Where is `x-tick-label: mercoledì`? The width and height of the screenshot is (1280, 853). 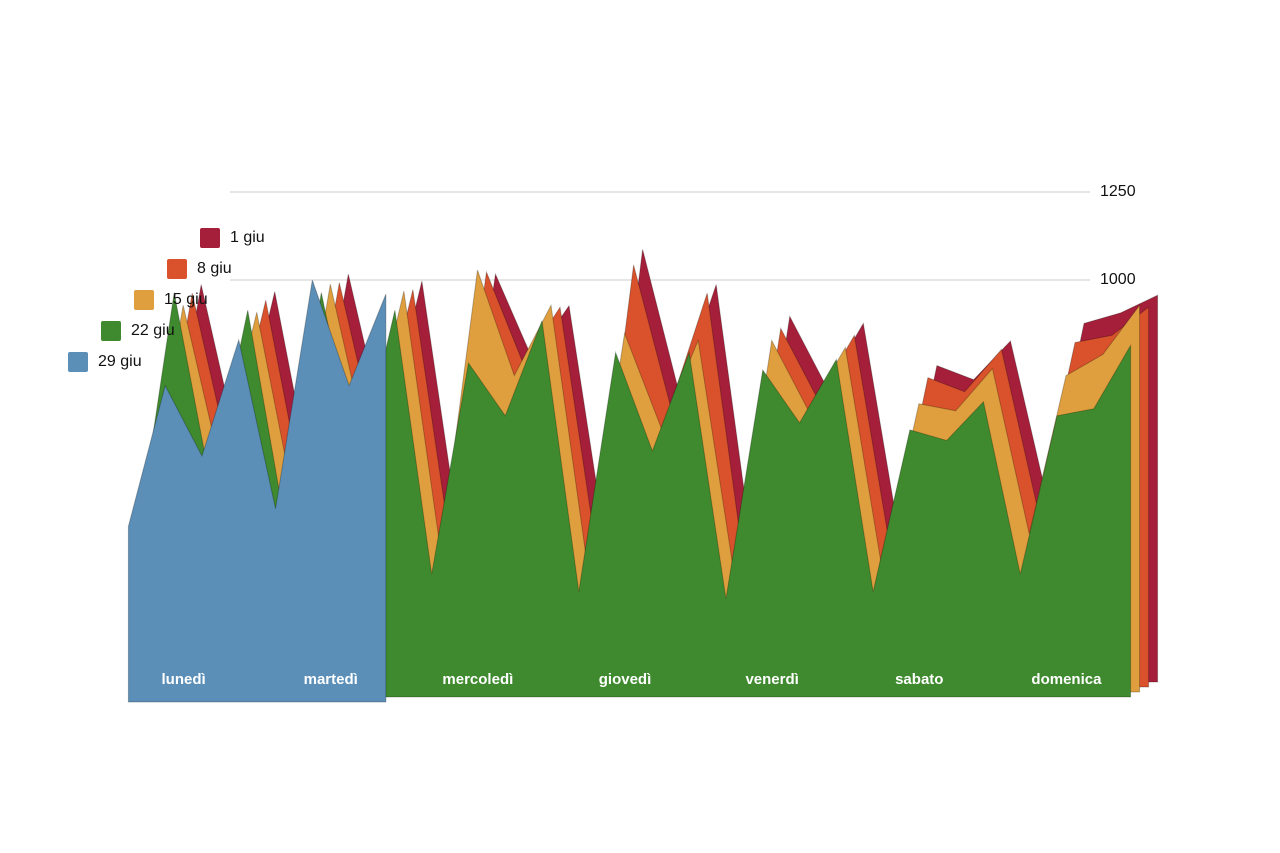
x-tick-label: mercoledì is located at coordinates (477, 679).